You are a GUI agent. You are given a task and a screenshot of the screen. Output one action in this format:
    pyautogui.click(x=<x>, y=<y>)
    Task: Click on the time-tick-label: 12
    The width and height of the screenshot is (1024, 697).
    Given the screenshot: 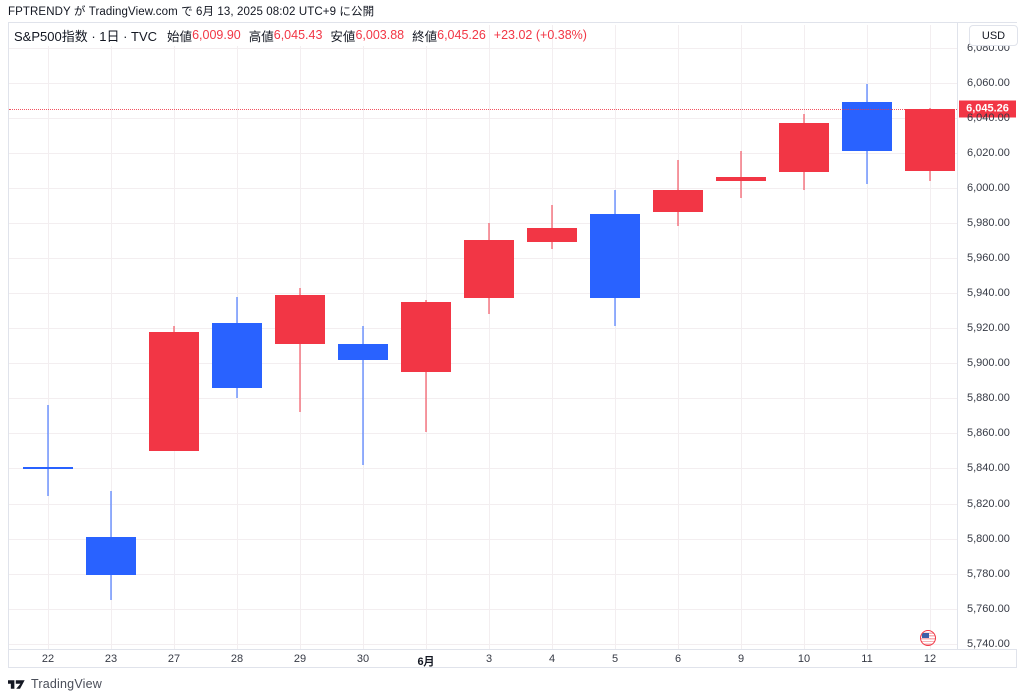 What is the action you would take?
    pyautogui.click(x=930, y=659)
    